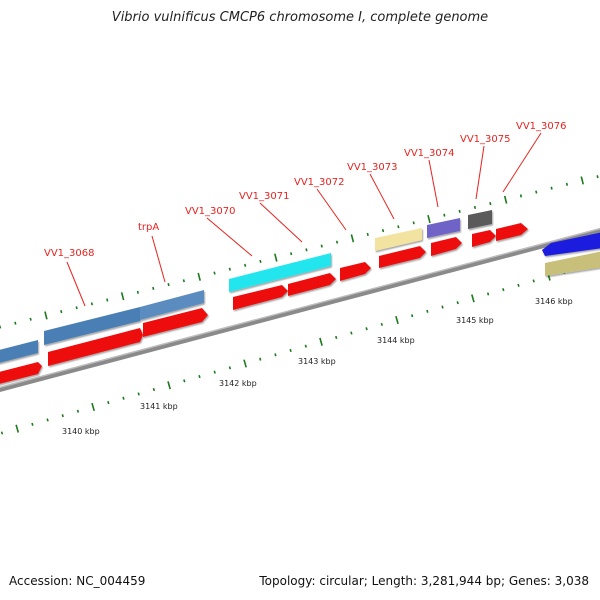  Describe the element at coordinates (148, 227) in the screenshot. I see `gene-label: trpA` at that location.